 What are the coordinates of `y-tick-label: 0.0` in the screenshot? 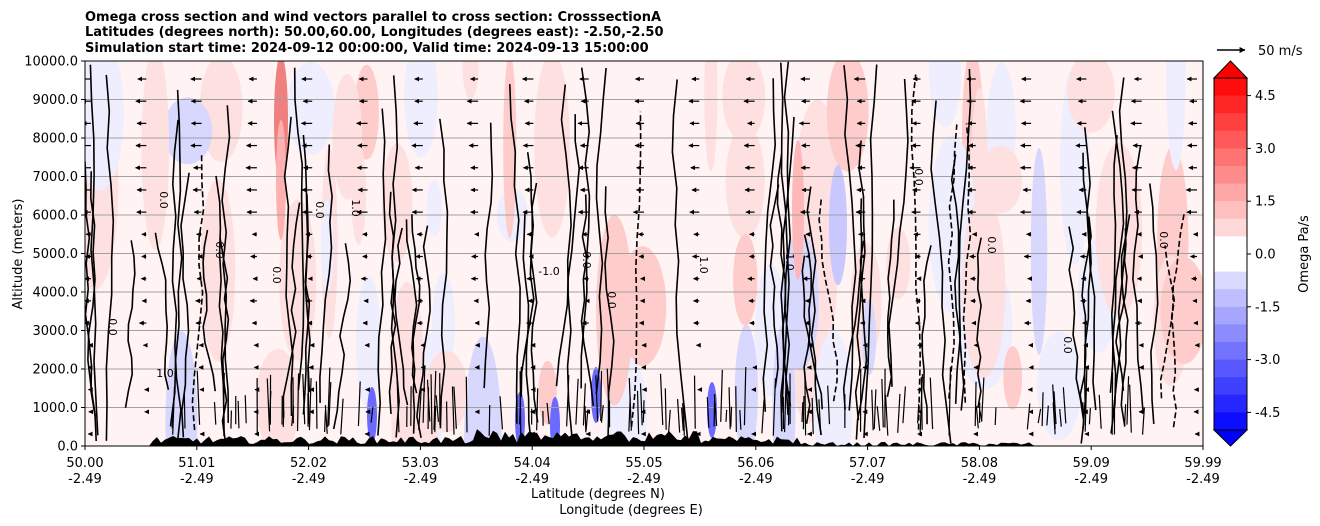 It's located at (67, 447).